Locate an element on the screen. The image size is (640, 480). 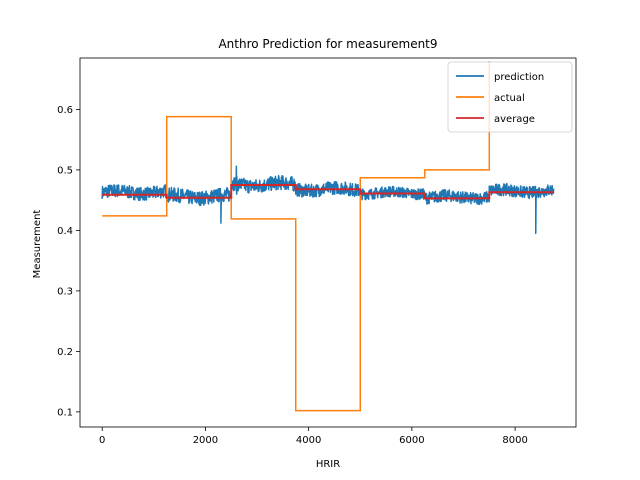
x-axis: 0 2000 4000 6000 8000 is located at coordinates (313, 436).